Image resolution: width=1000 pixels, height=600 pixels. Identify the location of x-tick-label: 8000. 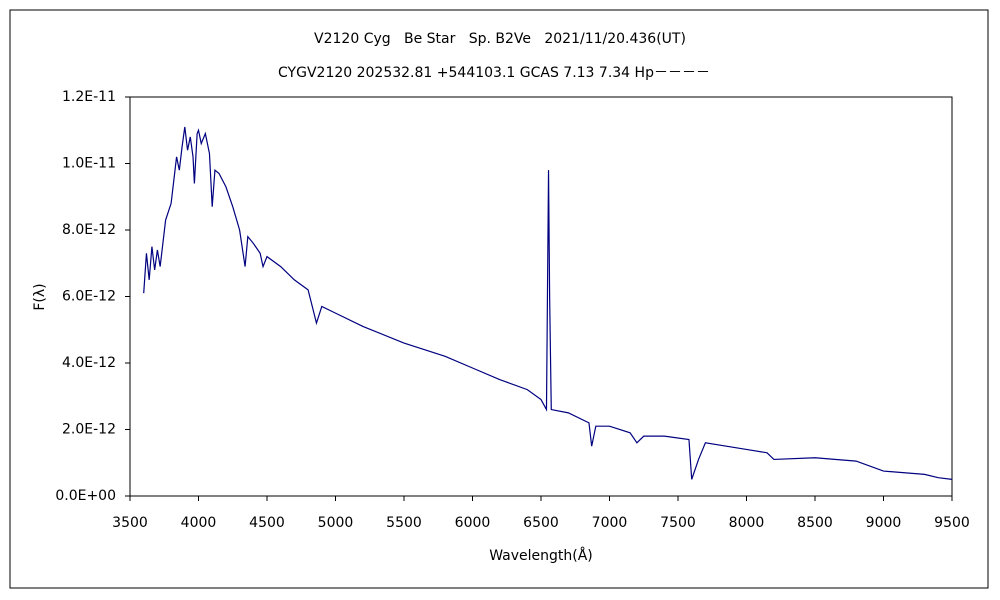
(747, 523).